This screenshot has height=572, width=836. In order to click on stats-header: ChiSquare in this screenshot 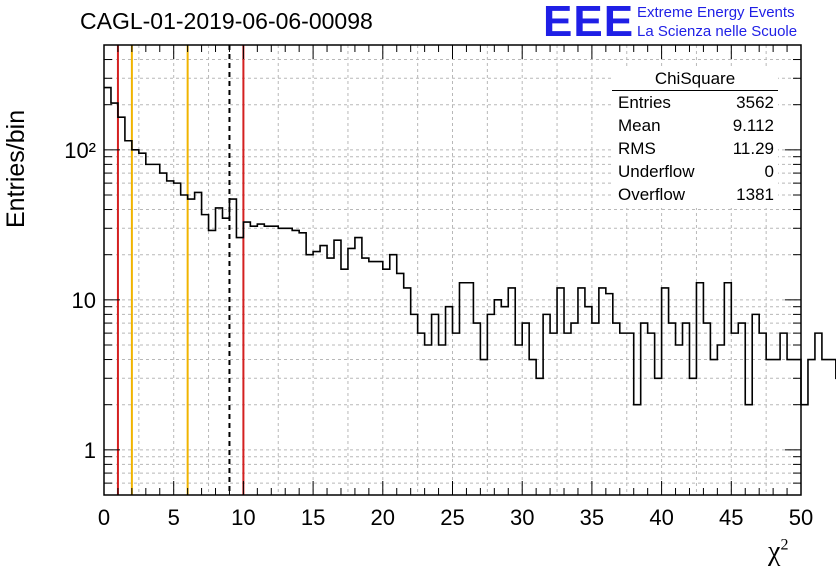, I will do `click(695, 79)`.